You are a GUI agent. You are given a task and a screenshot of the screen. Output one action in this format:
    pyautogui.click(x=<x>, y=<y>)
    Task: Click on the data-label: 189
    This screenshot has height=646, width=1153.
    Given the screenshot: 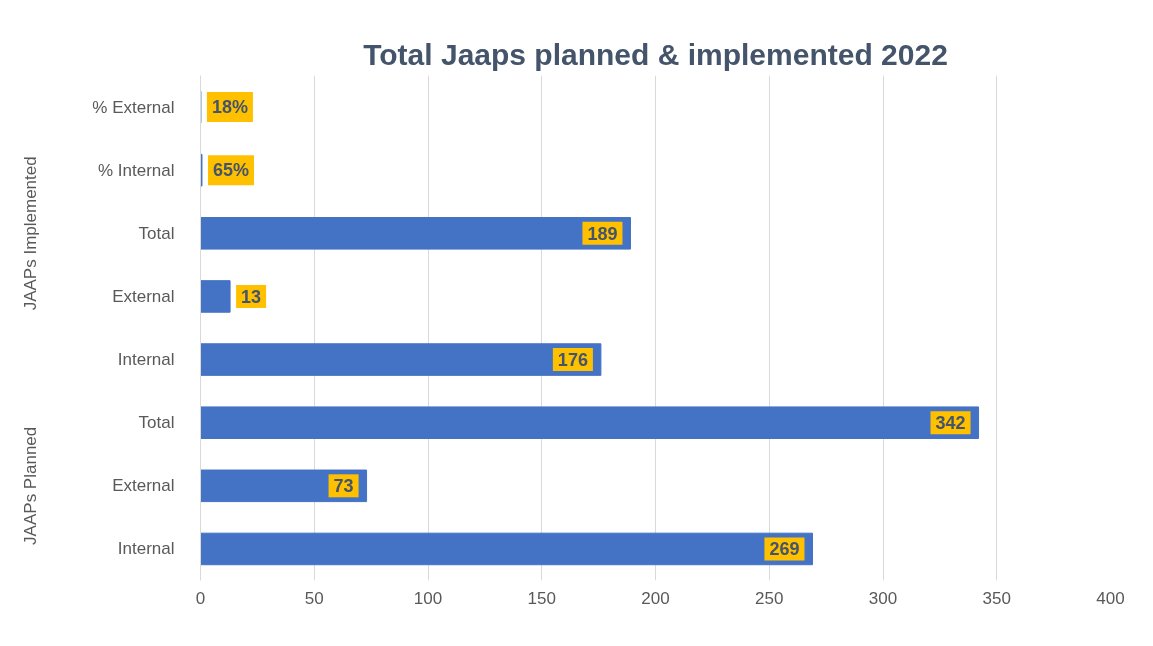 What is the action you would take?
    pyautogui.click(x=602, y=233)
    